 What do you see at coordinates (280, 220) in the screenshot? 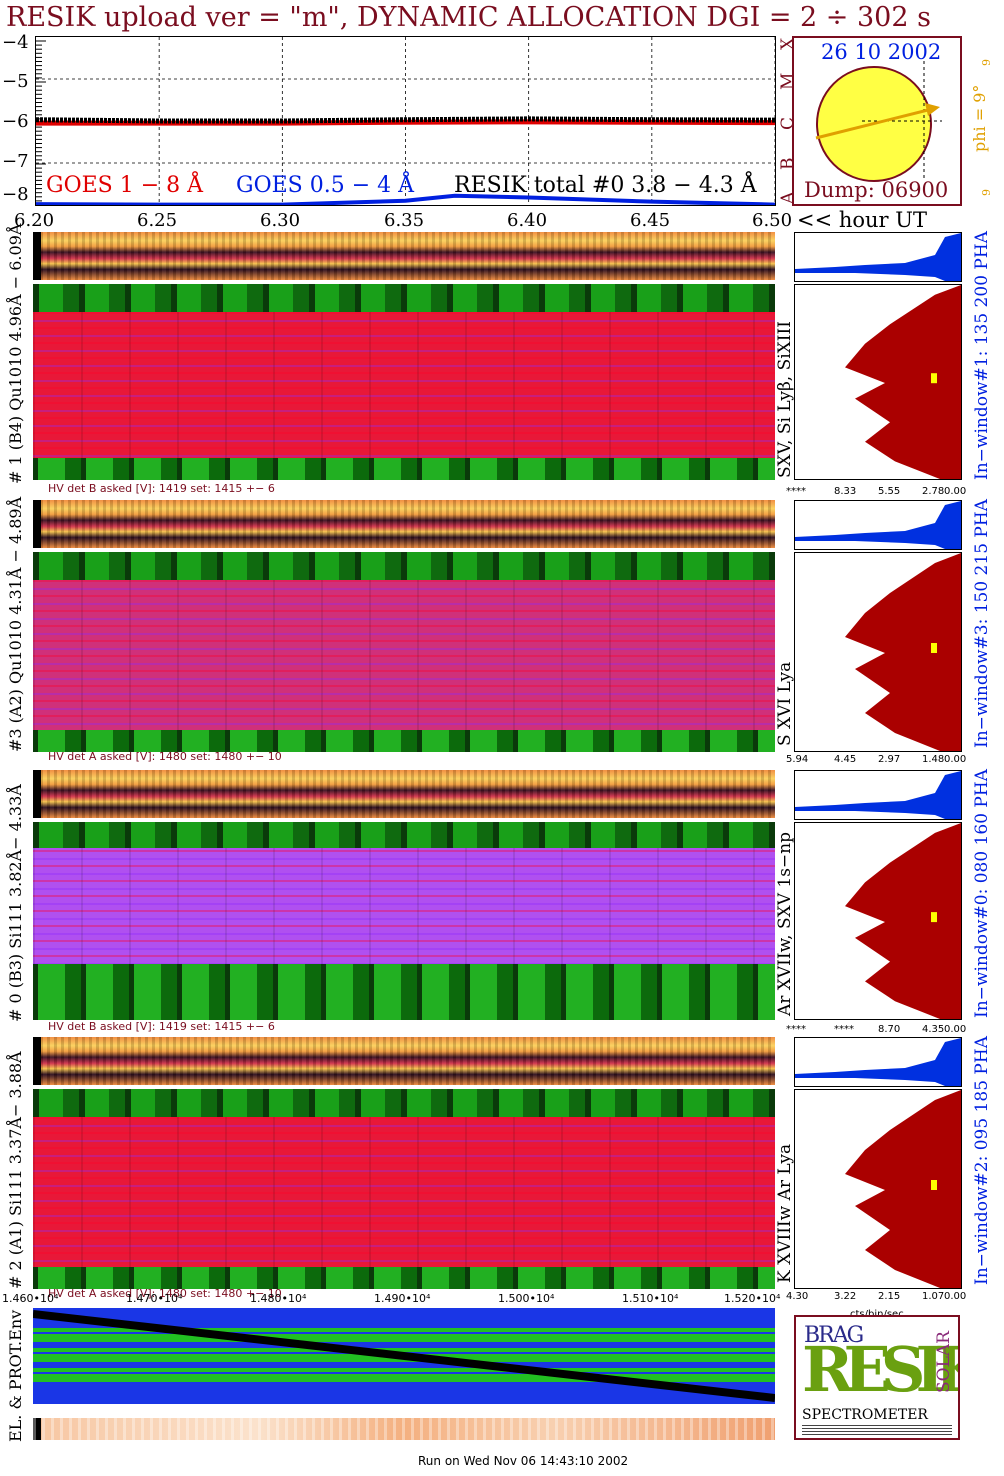
I see `x-tick-label: 6.30` at bounding box center [280, 220].